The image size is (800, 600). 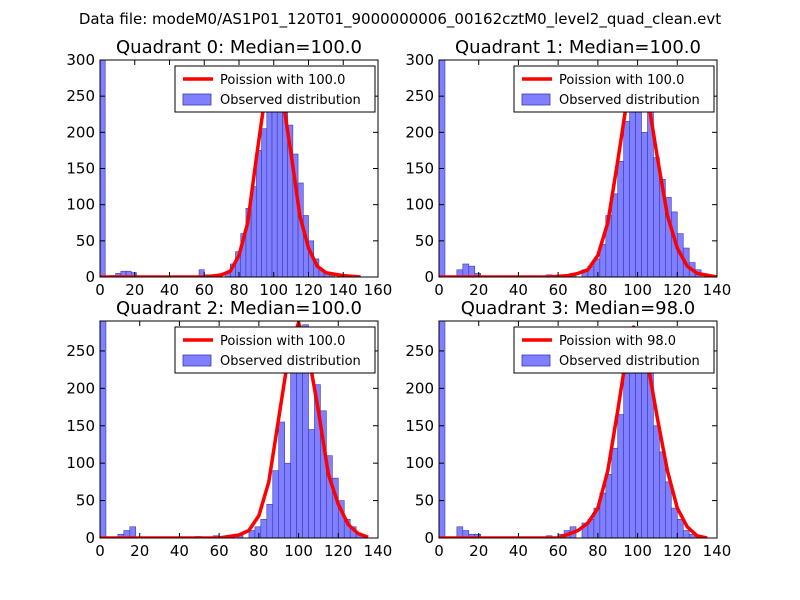 What do you see at coordinates (614, 350) in the screenshot?
I see `legend: Poission with 98.0 Observed distribution` at bounding box center [614, 350].